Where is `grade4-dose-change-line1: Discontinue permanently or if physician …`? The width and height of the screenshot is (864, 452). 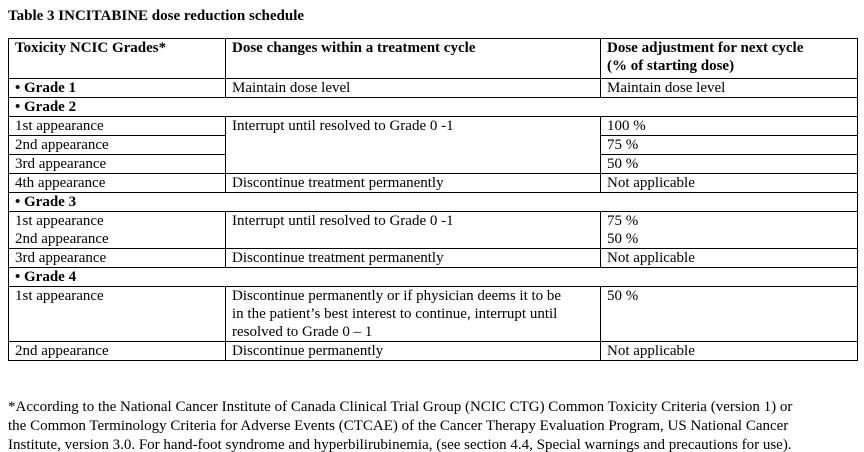
grade4-dose-change-line1: Discontinue permanently or if physician … is located at coordinates (397, 296).